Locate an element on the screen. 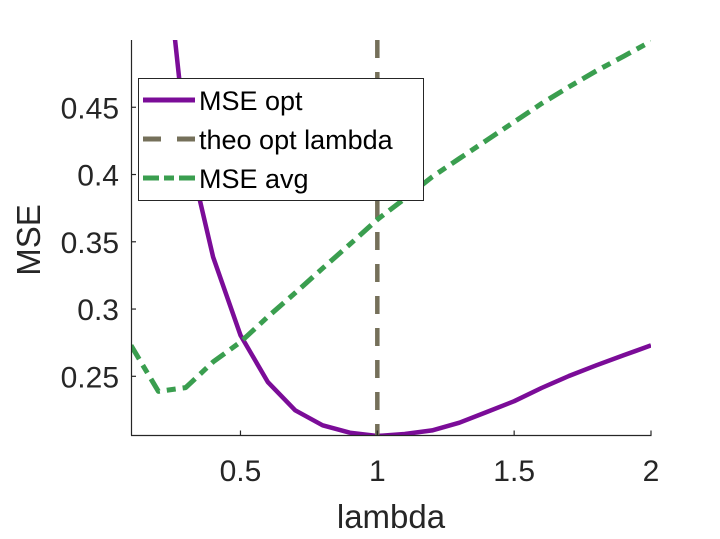  legend-label-mse-opt: MSE opt is located at coordinates (251, 101).